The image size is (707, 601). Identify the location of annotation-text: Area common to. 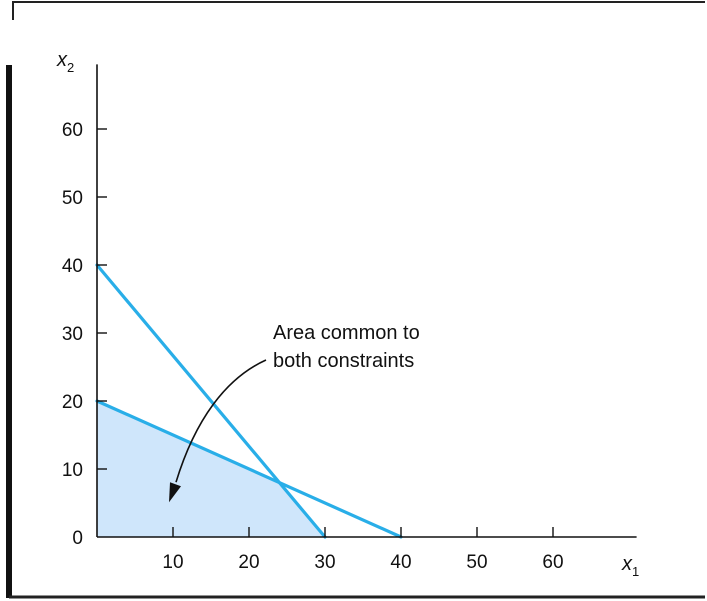
(346, 333).